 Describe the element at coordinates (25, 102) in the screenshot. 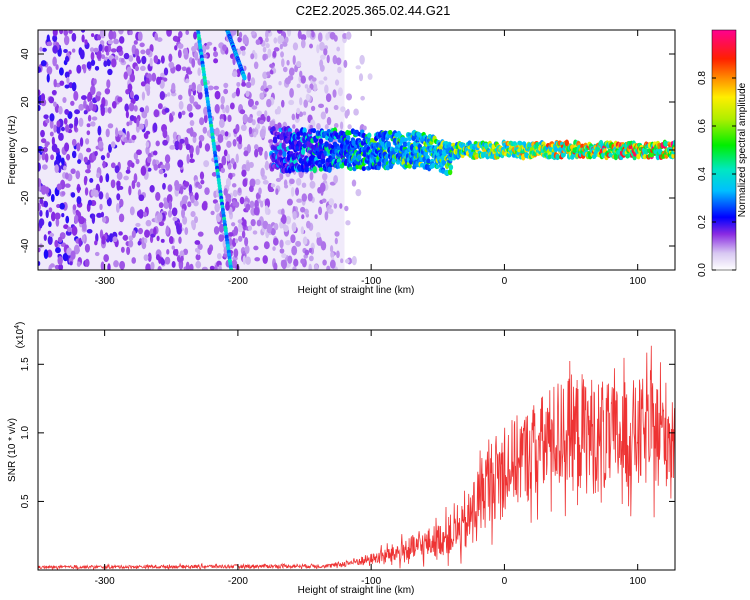

I see `y-tick-label: 20` at that location.